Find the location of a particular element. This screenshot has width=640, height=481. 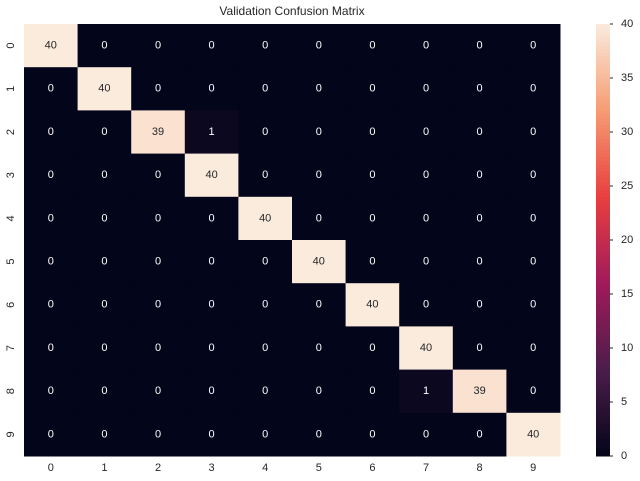

x-tick-label: 4 is located at coordinates (265, 468).